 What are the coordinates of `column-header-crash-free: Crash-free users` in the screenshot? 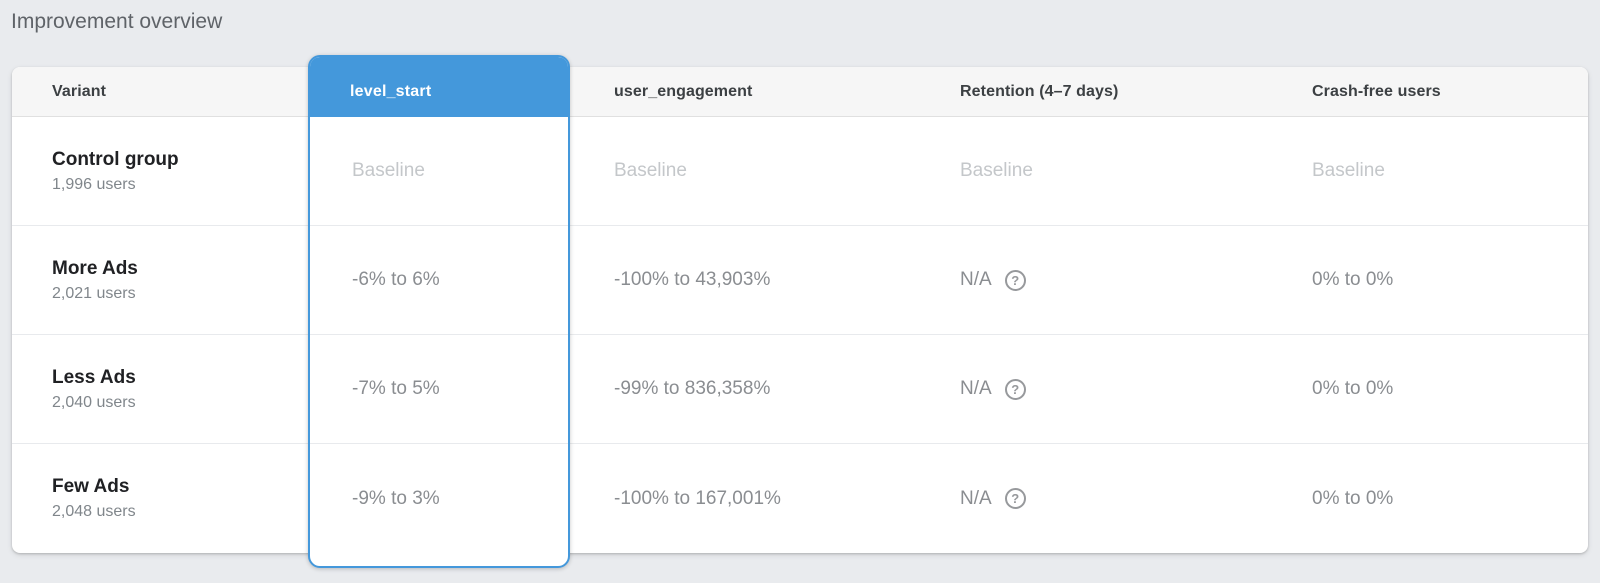 It's located at (1376, 91).